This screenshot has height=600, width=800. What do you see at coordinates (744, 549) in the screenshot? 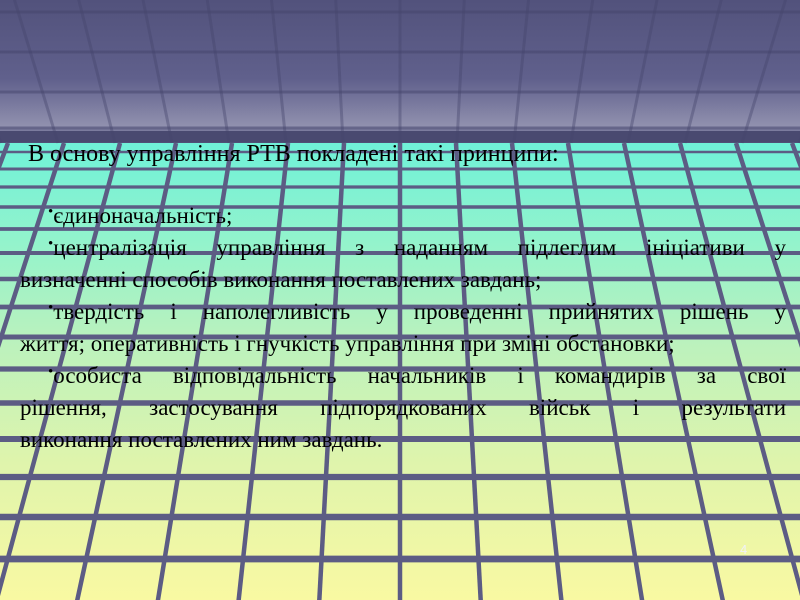
I see `page-number: 4` at bounding box center [744, 549].